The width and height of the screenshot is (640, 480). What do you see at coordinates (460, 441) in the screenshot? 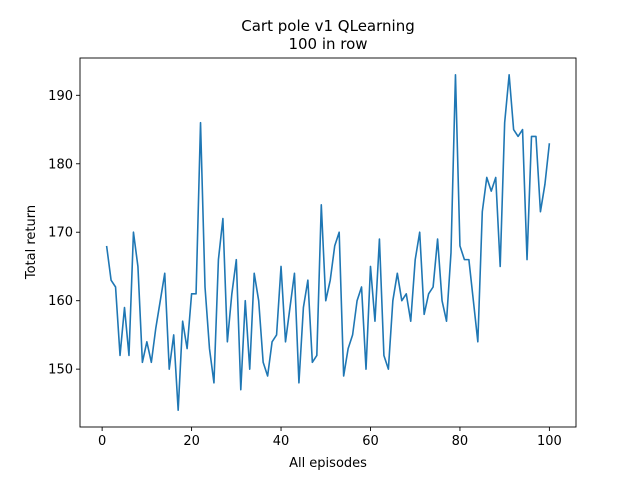
I see `x-tick-label-80: 80` at bounding box center [460, 441].